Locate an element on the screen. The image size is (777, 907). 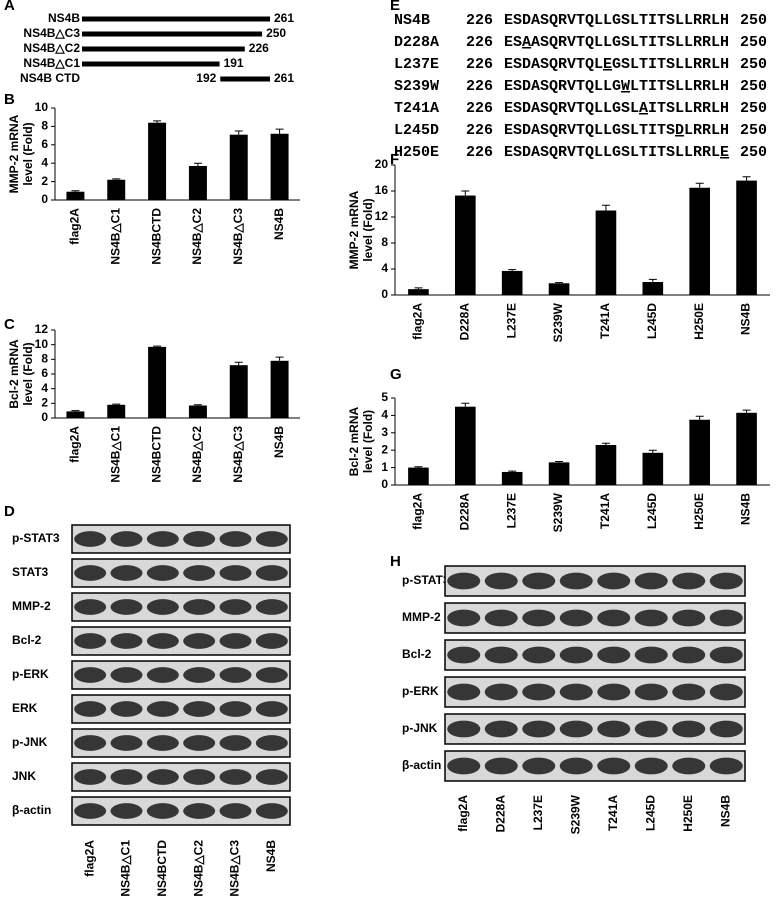
y-tick-label: 6 is located at coordinates (44, 144).